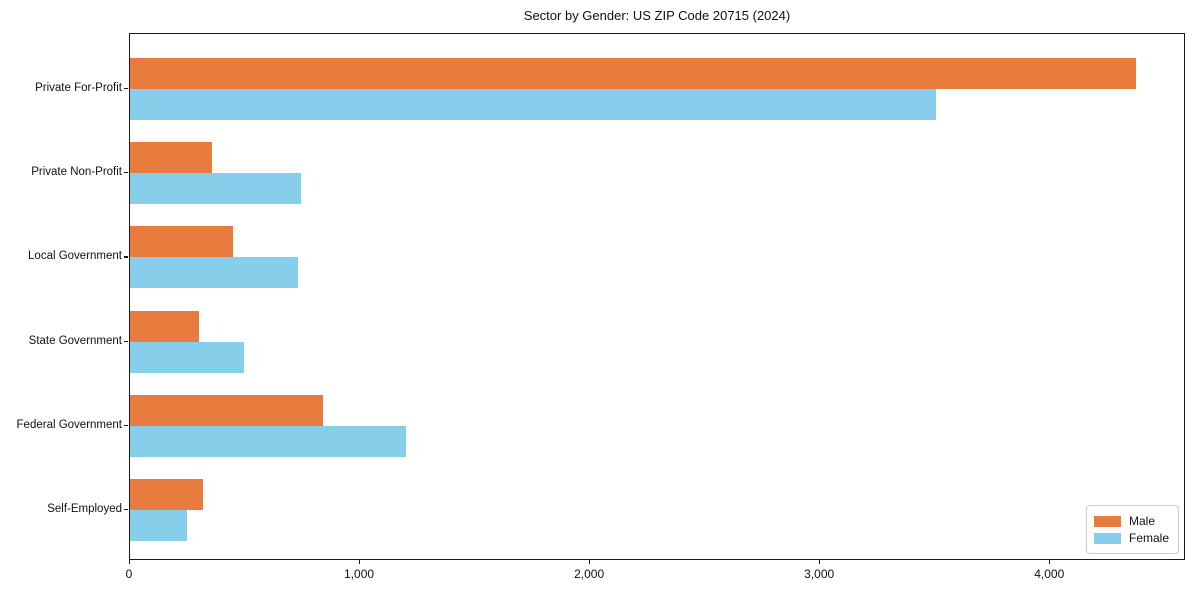 This screenshot has width=1200, height=600. I want to click on y-tick-label-federal-government: Federal Government, so click(69, 424).